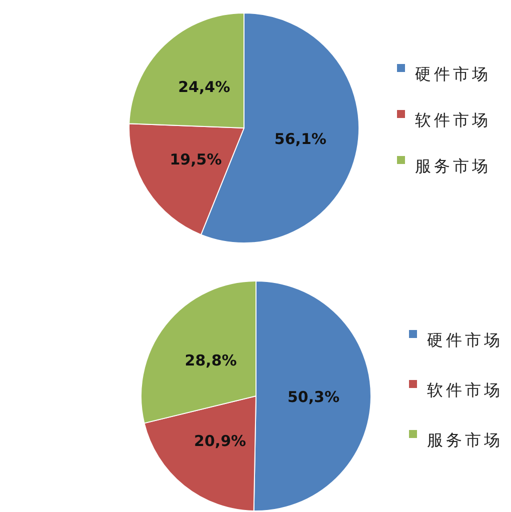 The width and height of the screenshot is (511, 512). Describe the element at coordinates (313, 397) in the screenshot. I see `data-label: 50,3%` at that location.